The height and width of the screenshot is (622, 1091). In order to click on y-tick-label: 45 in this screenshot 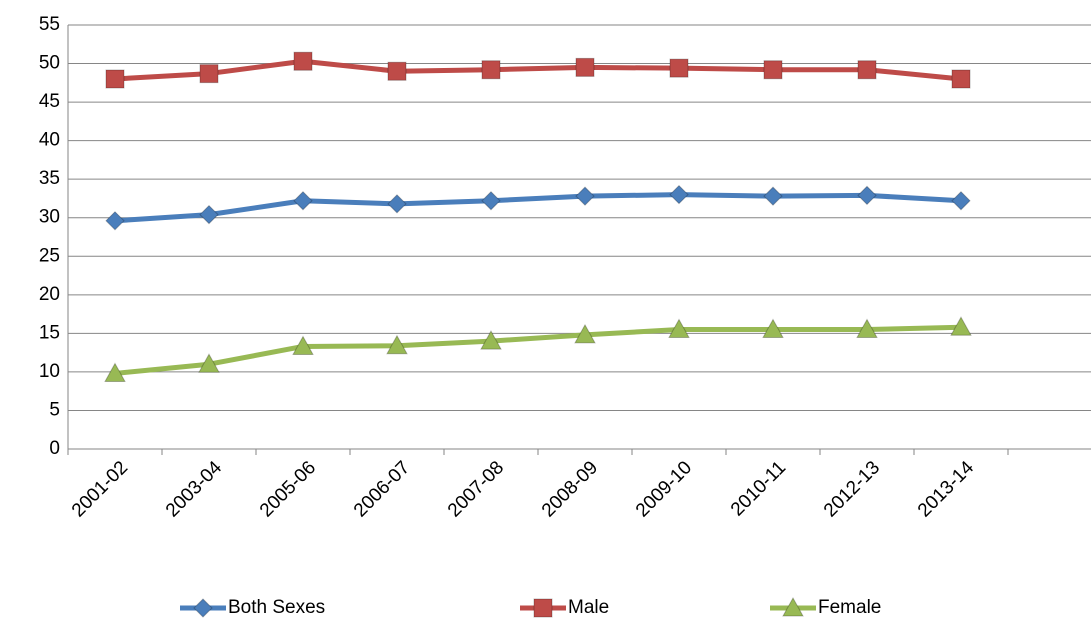, I will do `click(49, 101)`.